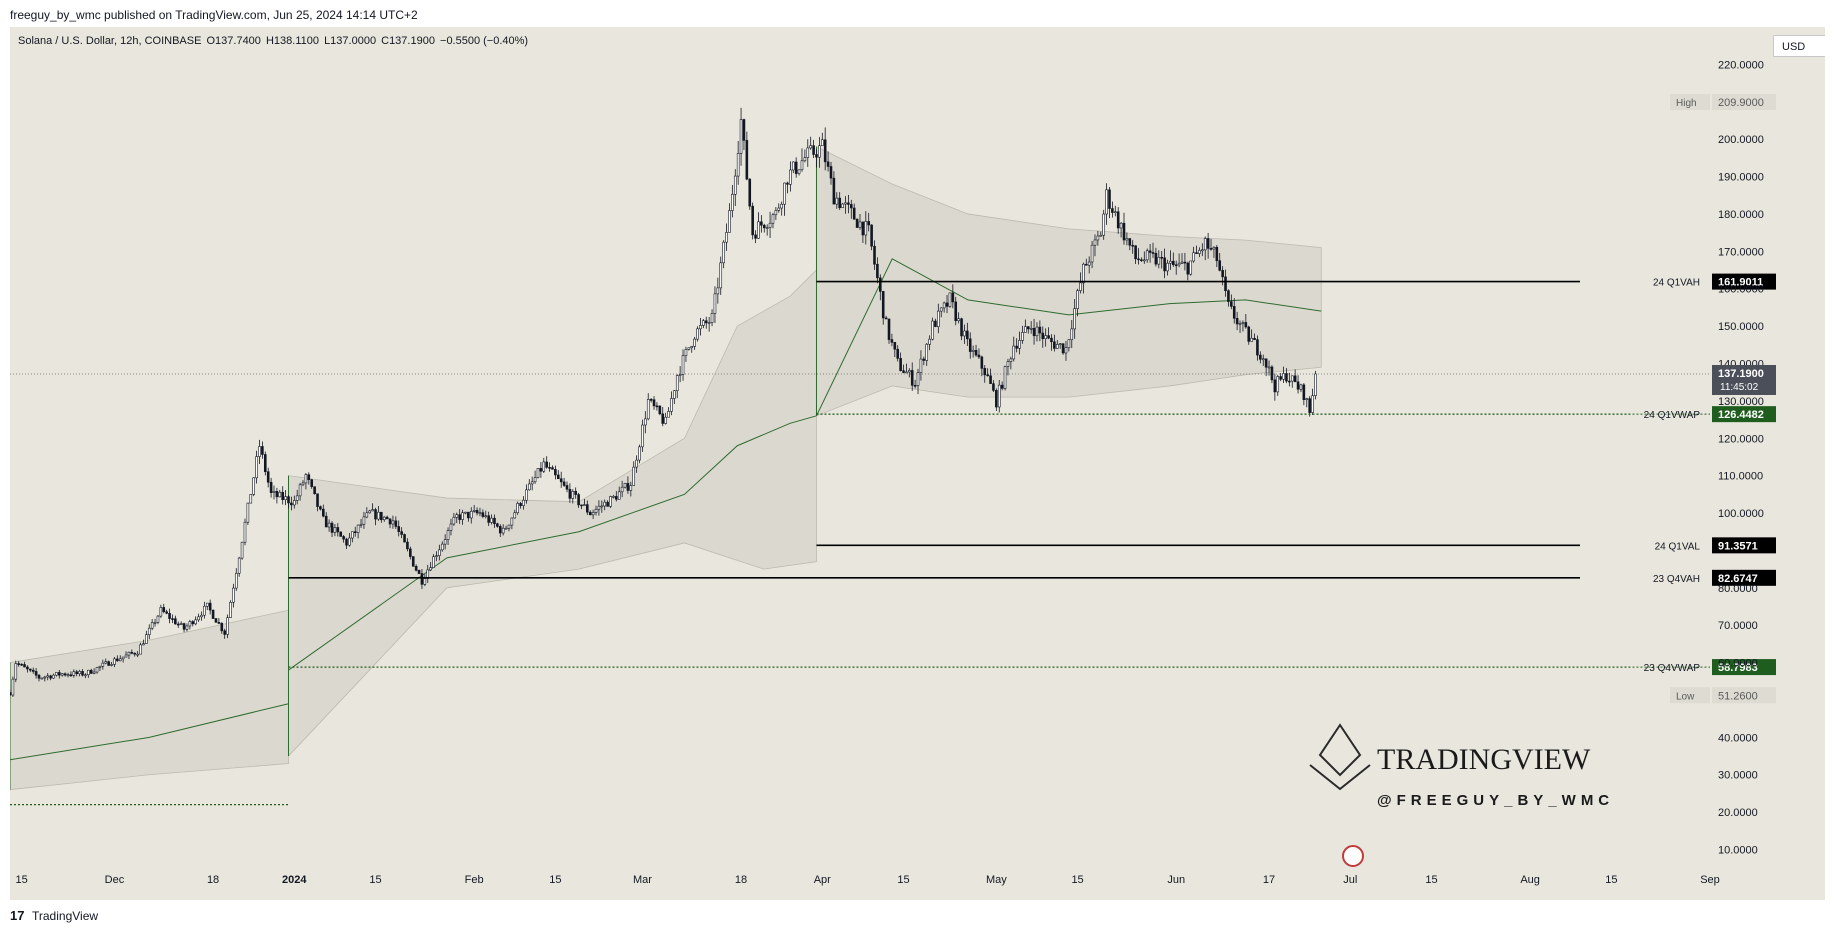 The image size is (1835, 931). I want to click on legend-close: C137.1900, so click(408, 41).